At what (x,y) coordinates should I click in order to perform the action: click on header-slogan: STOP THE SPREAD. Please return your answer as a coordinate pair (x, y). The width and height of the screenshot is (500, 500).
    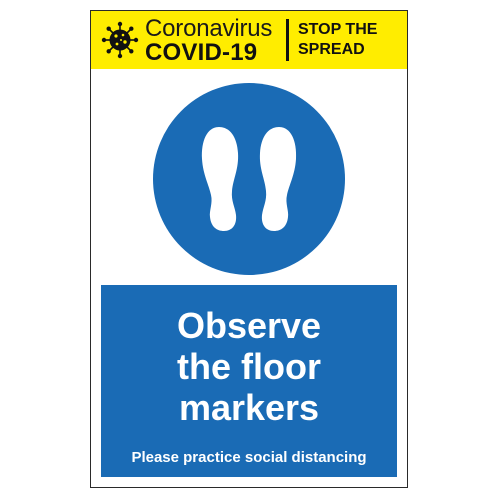
    Looking at the image, I should click on (337, 40).